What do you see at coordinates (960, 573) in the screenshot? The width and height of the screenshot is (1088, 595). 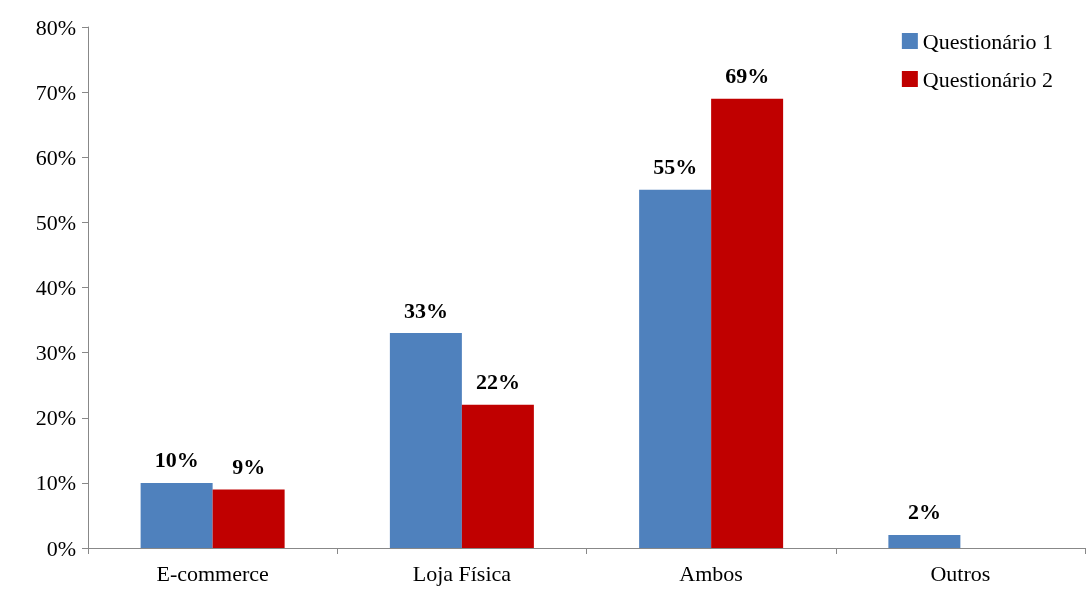 I see `x-tick-label: Outros` at bounding box center [960, 573].